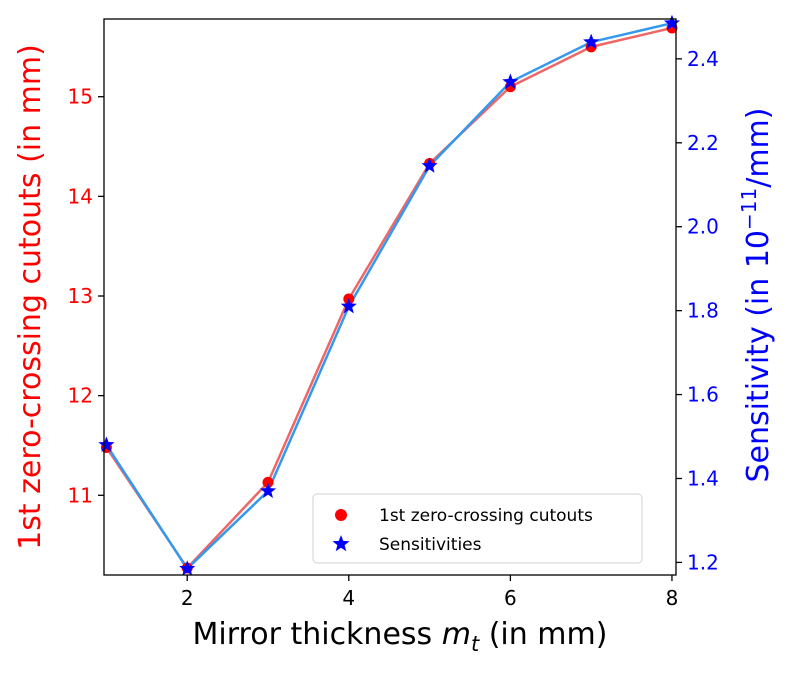 The image size is (797, 675). Describe the element at coordinates (510, 598) in the screenshot. I see `x-tick-label: 6` at that location.